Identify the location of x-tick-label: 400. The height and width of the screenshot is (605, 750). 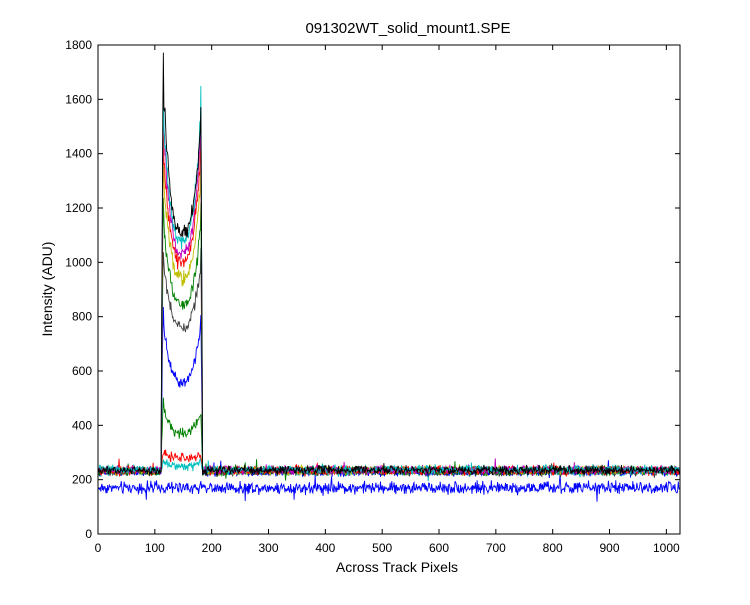
(325, 548).